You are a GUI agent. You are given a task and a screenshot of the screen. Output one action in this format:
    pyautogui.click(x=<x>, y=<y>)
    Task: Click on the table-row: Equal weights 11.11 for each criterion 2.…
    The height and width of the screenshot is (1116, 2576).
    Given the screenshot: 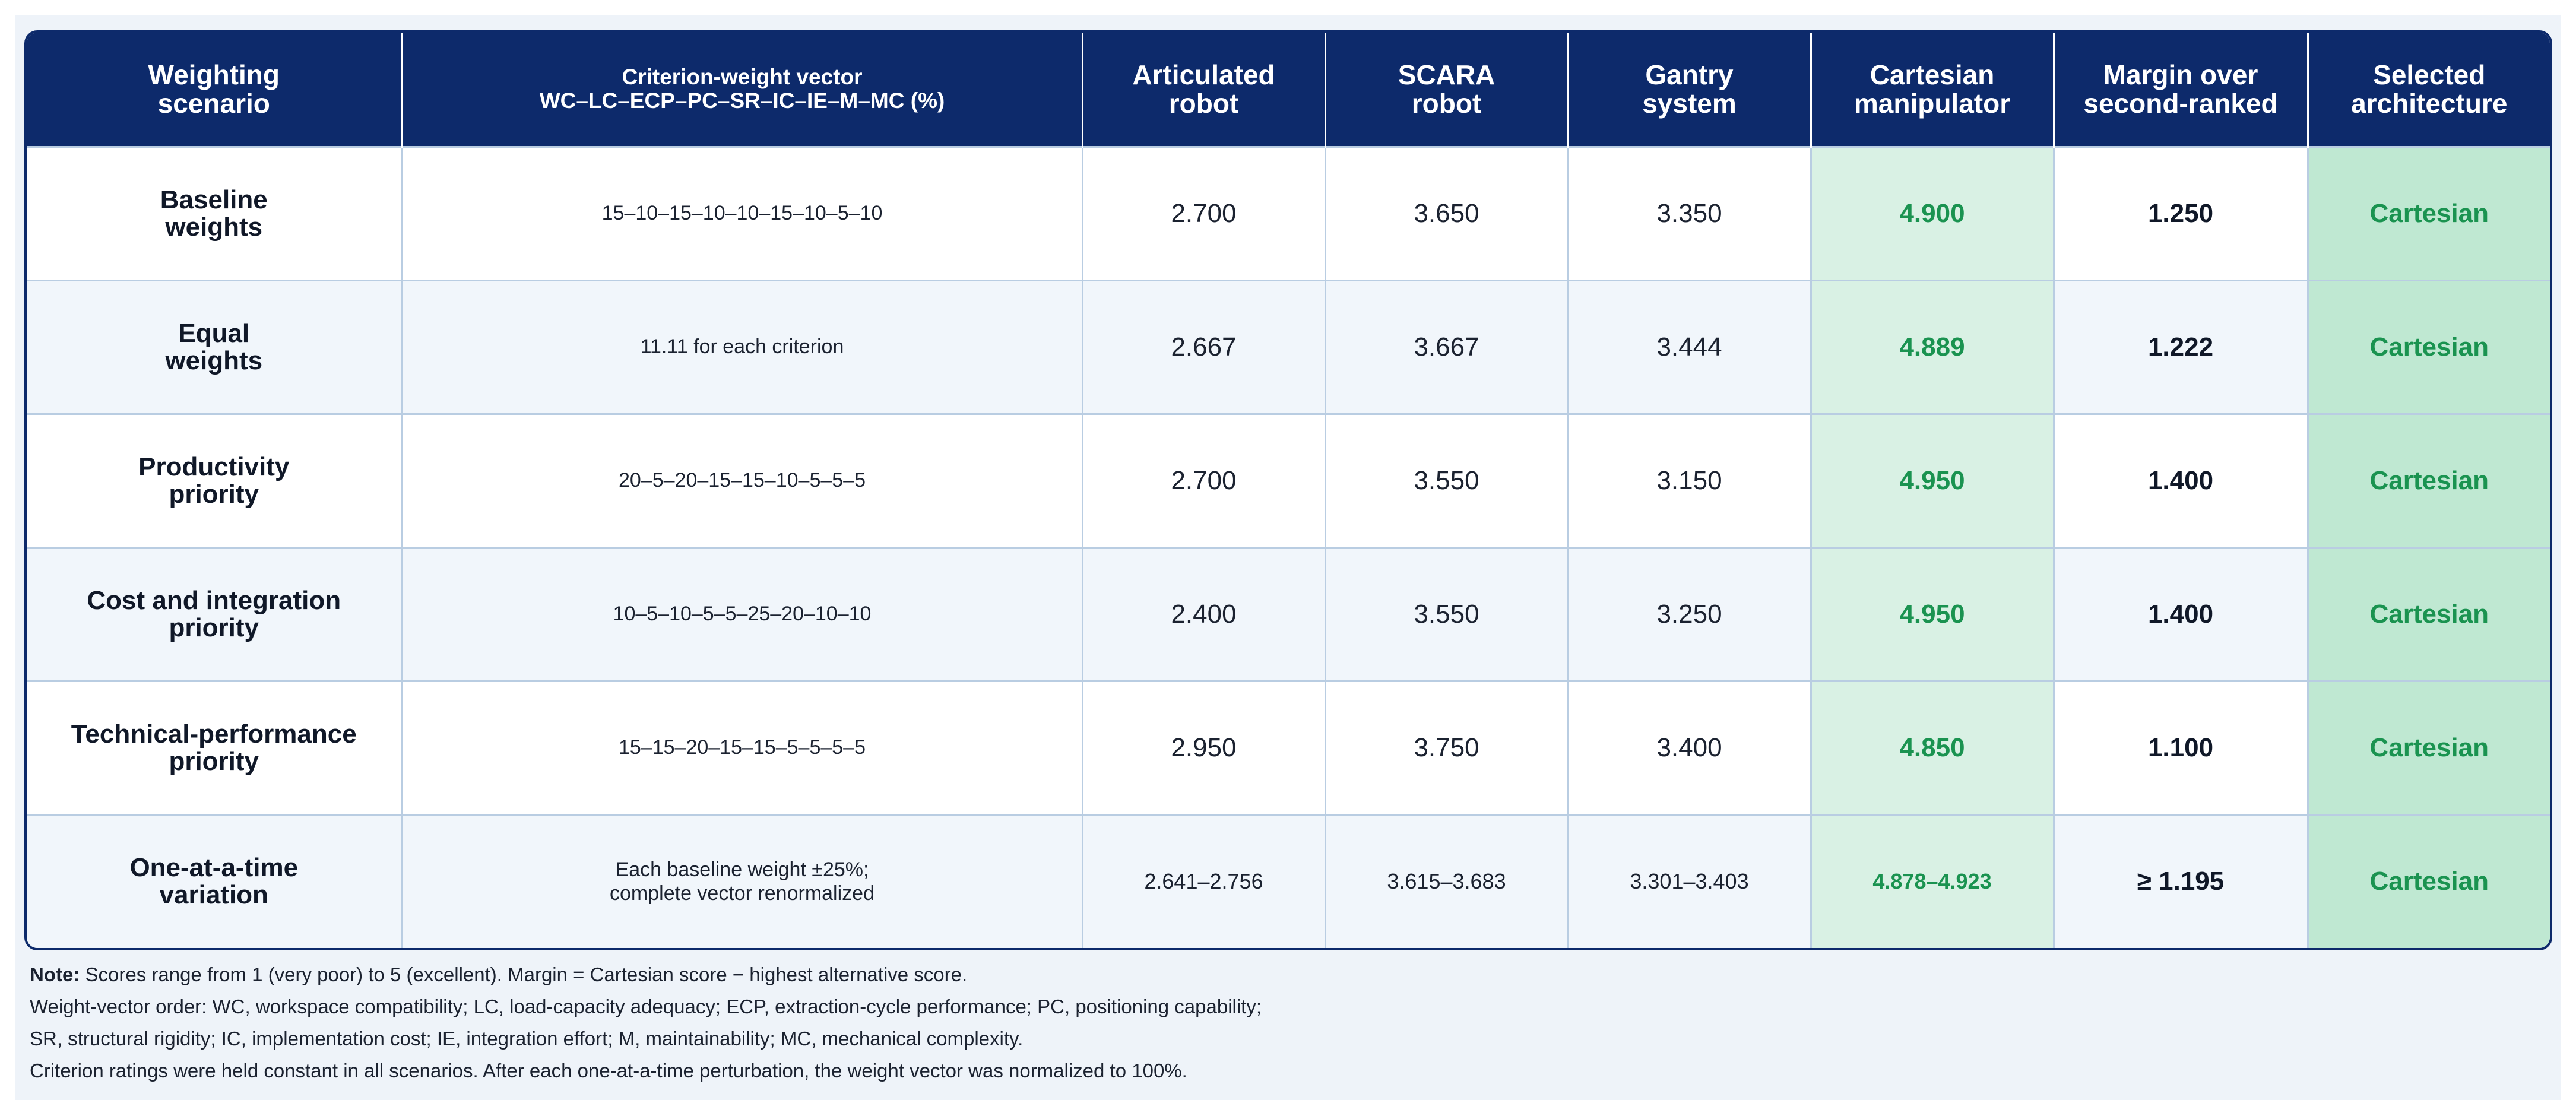 What is the action you would take?
    pyautogui.click(x=1289, y=346)
    